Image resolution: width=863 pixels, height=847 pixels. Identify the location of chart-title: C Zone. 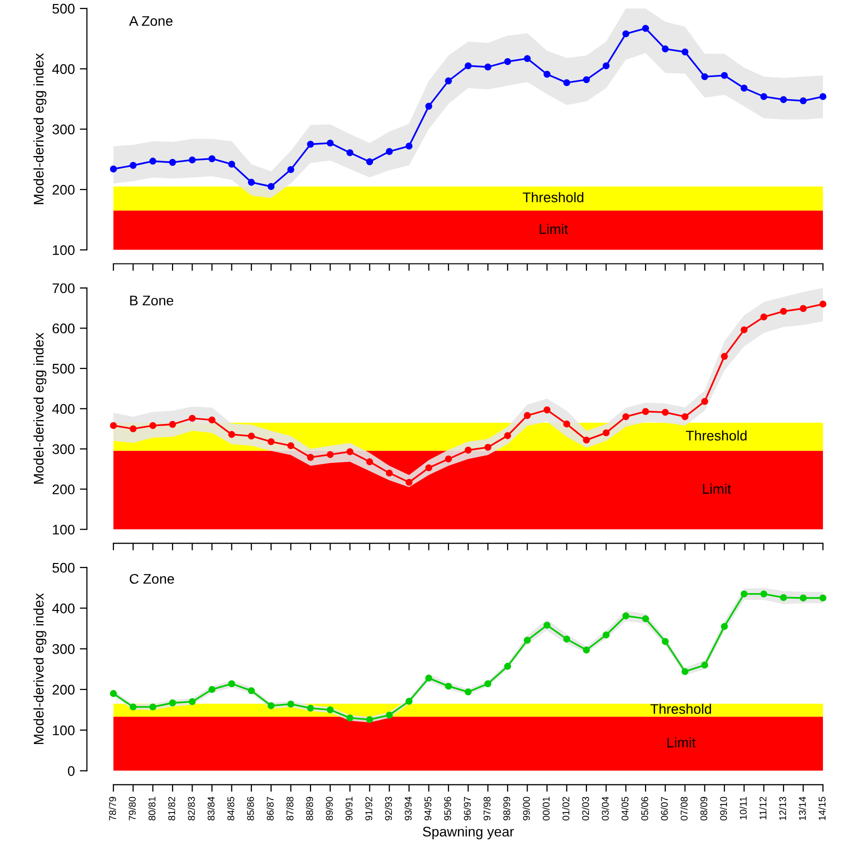
(152, 579).